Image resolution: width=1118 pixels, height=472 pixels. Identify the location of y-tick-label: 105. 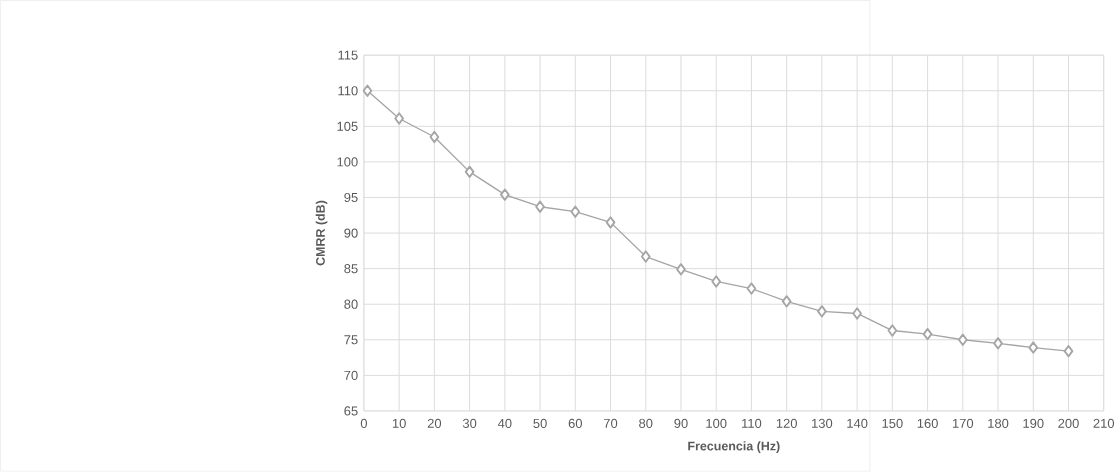
(347, 126).